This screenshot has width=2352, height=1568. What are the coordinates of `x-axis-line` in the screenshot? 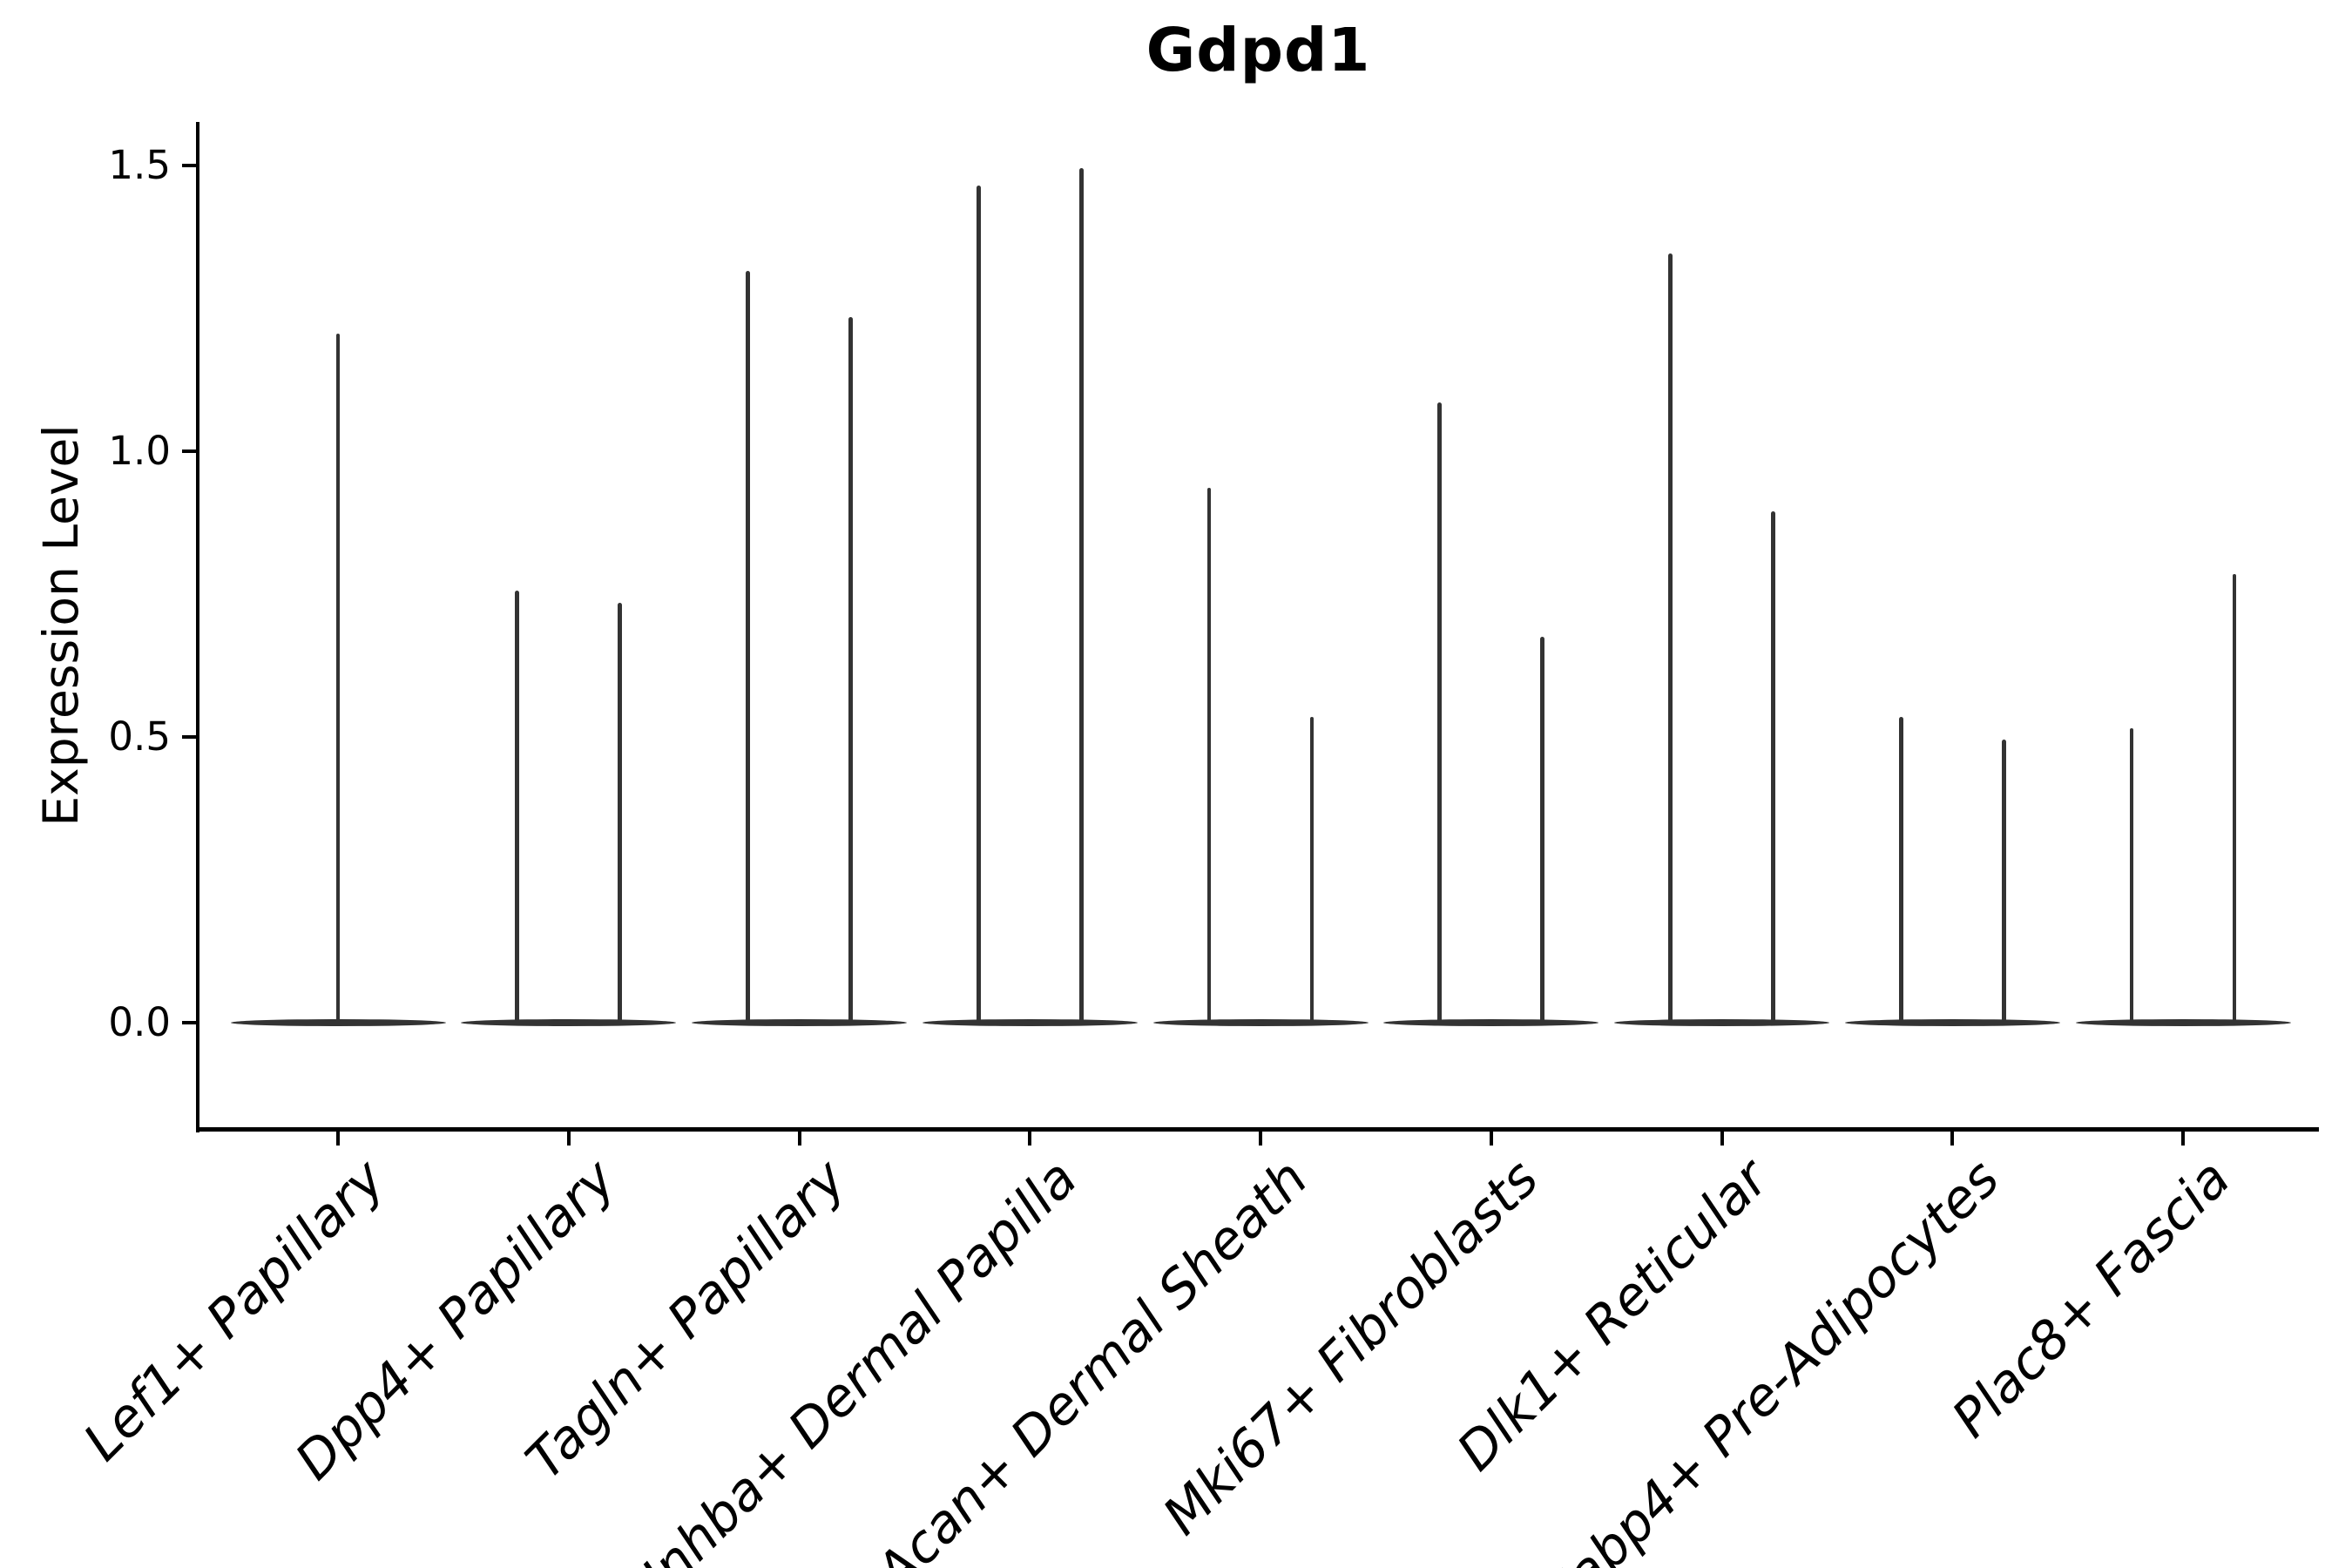 It's located at (1257, 1129).